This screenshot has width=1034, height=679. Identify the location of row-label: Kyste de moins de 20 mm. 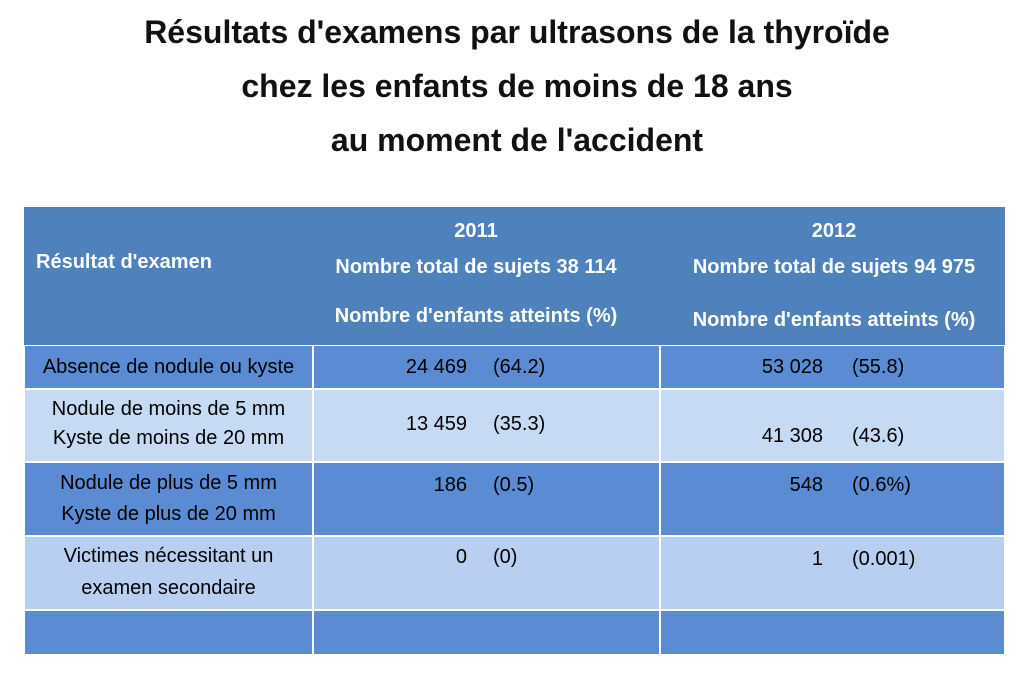
(168, 438).